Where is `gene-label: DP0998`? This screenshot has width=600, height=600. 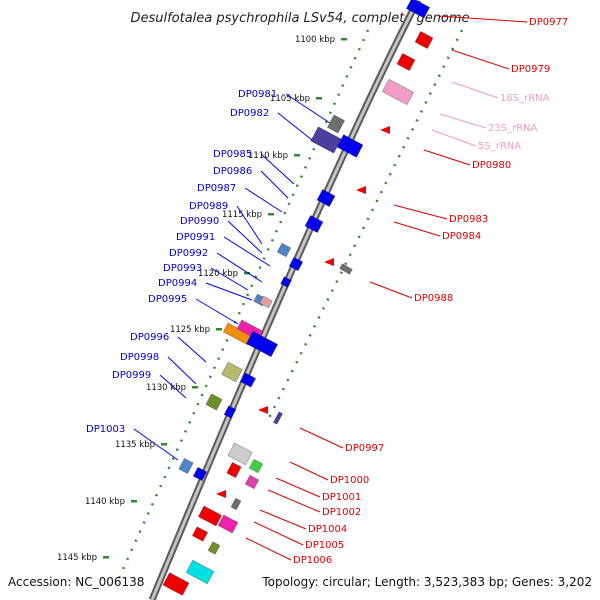
gene-label: DP0998 is located at coordinates (139, 357).